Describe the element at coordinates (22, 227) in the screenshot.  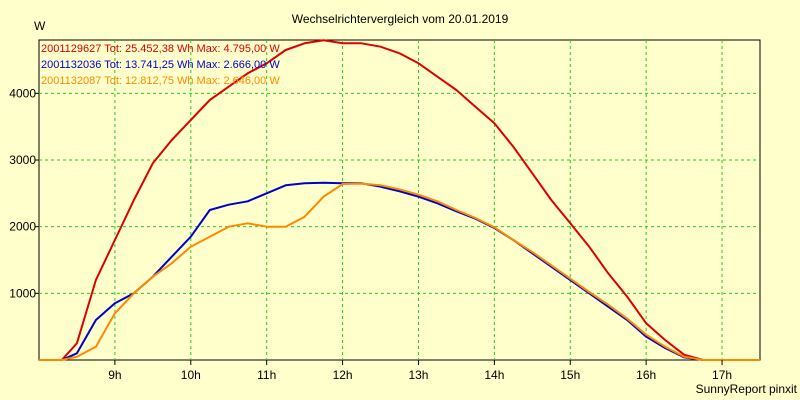
I see `y-tick-label: 2000` at that location.